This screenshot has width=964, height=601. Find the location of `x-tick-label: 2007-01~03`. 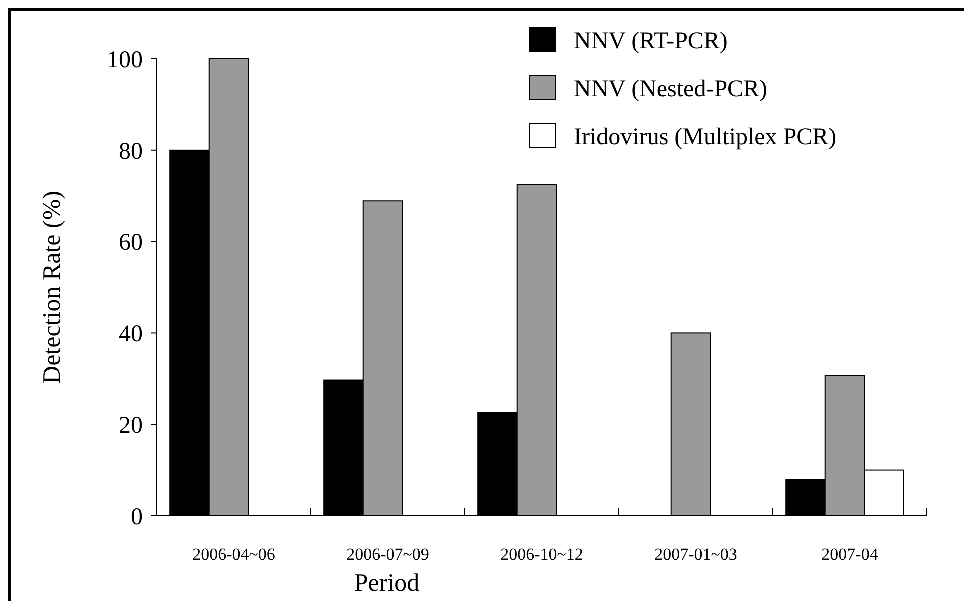

x-tick-label: 2007-01~03 is located at coordinates (696, 554).